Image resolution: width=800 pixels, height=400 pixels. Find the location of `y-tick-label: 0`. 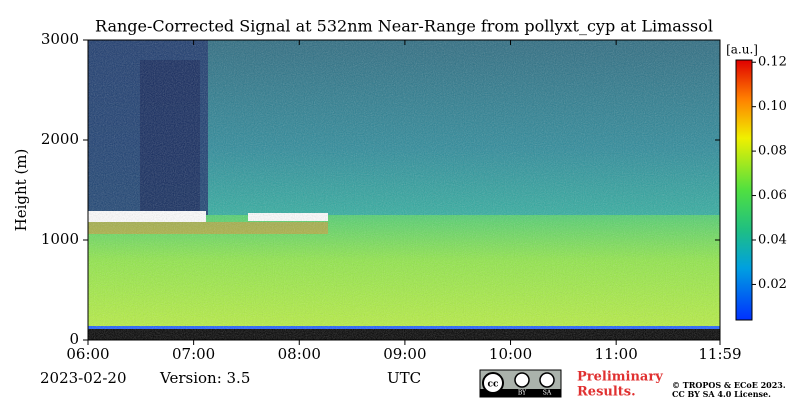

y-tick-label: 0 is located at coordinates (74, 339).